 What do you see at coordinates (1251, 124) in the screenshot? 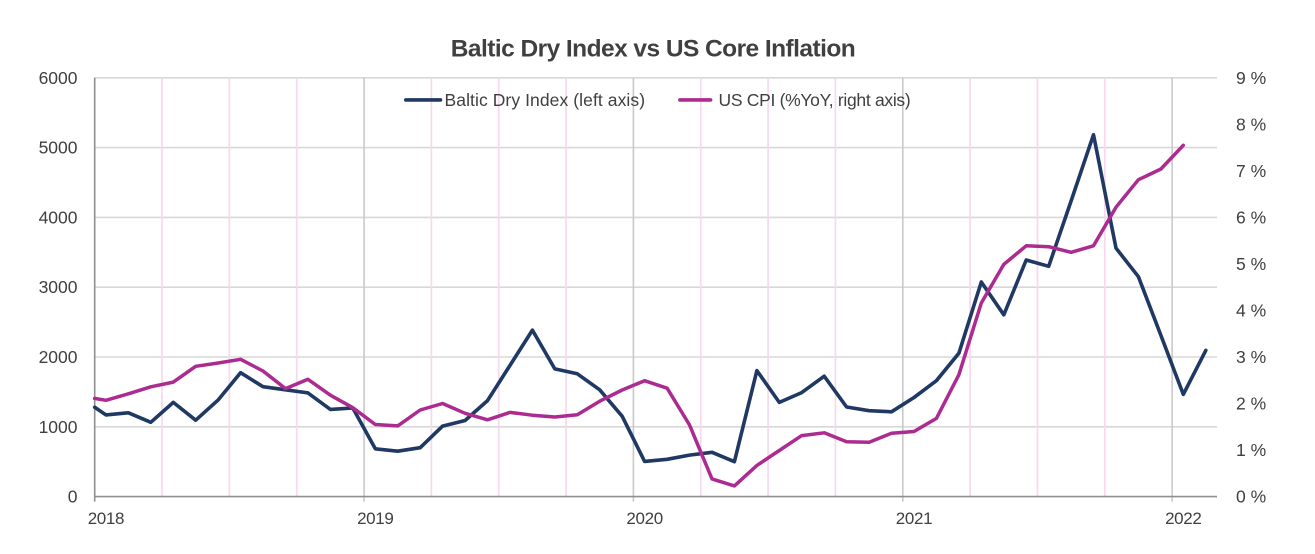
I see `svg-text: 8 %` at bounding box center [1251, 124].